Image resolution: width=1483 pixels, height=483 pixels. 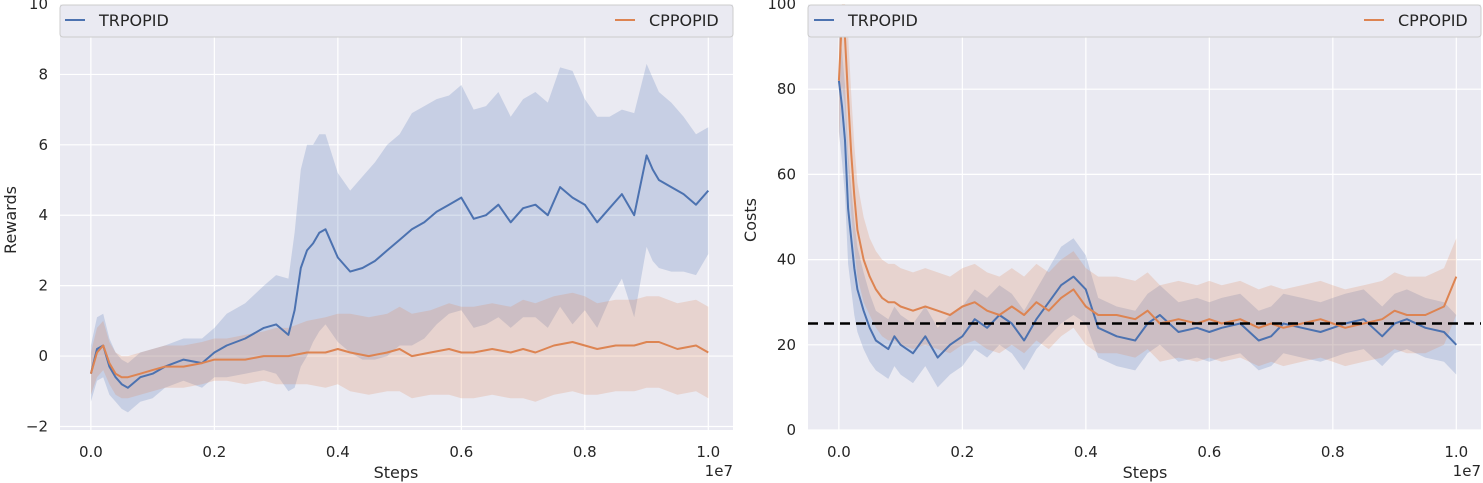 I want to click on costs-y-tick-label: 80, so click(x=786, y=89).